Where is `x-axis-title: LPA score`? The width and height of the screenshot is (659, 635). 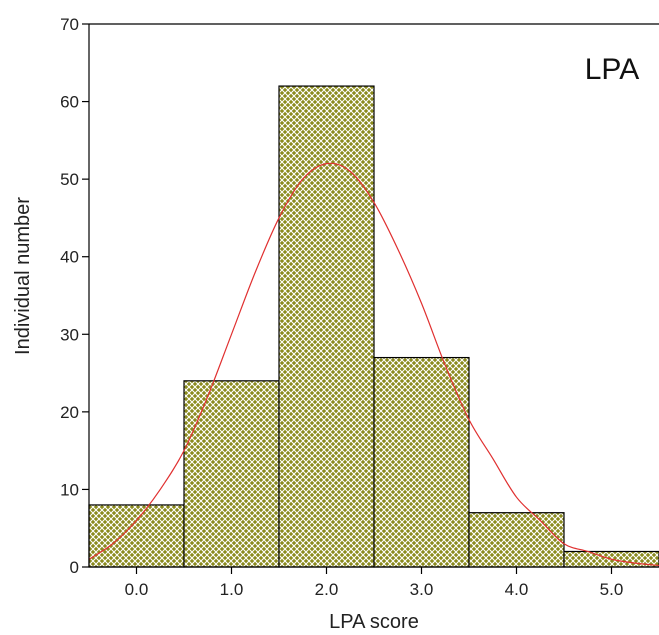 x-axis-title: LPA score is located at coordinates (374, 622).